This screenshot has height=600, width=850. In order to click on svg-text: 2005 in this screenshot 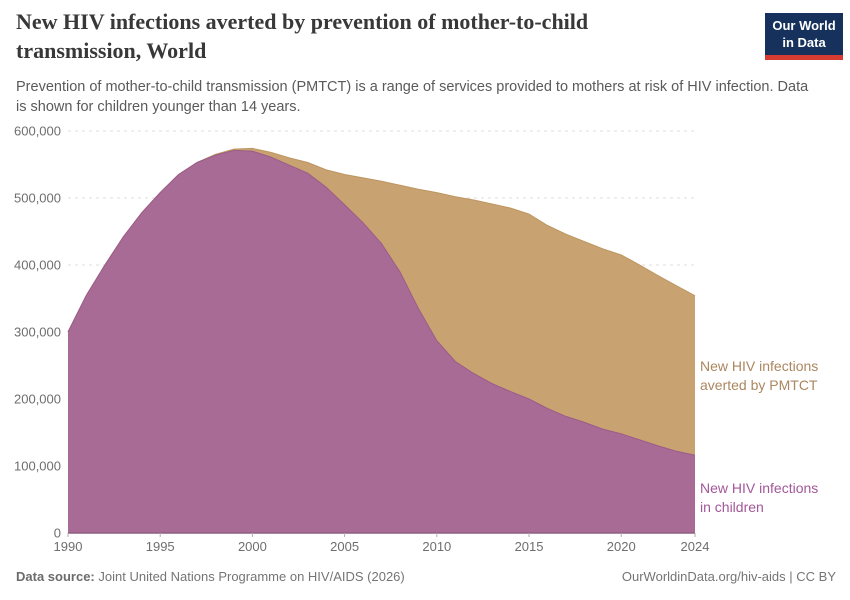, I will do `click(344, 546)`.